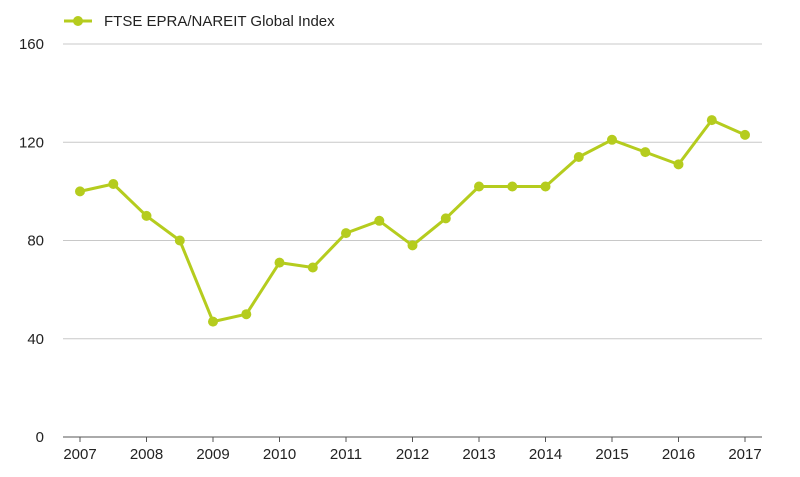 The image size is (800, 477). I want to click on x-tick-label: 2014, so click(545, 454).